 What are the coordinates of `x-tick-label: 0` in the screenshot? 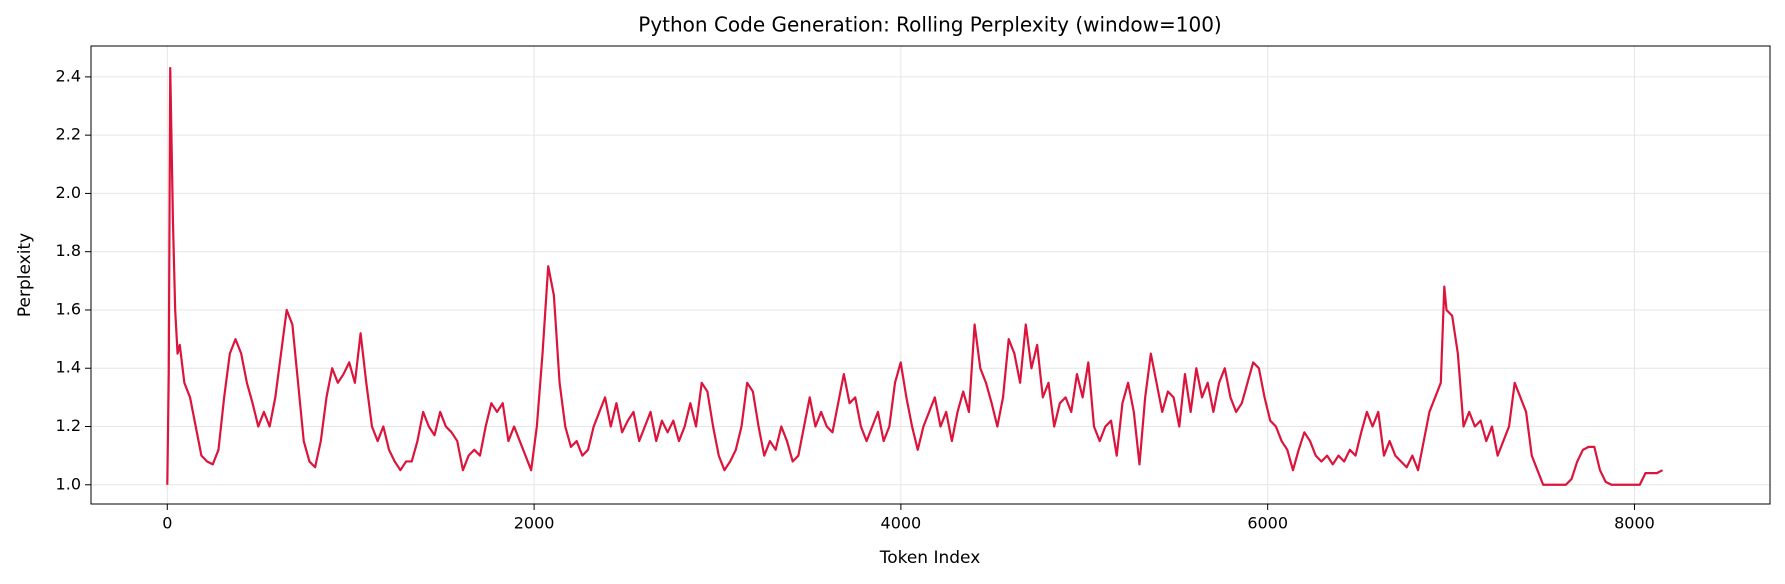 It's located at (167, 523).